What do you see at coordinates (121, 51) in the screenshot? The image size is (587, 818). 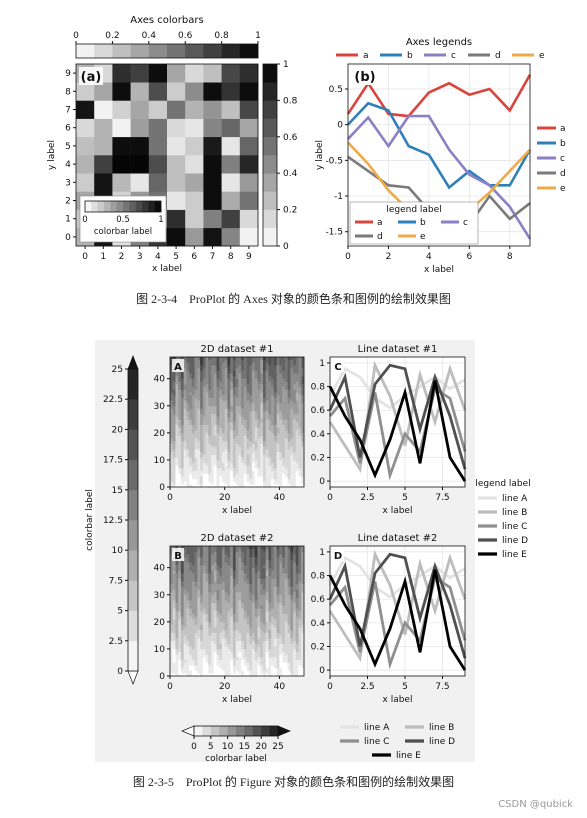 I see `colorbar-top-swatch` at bounding box center [121, 51].